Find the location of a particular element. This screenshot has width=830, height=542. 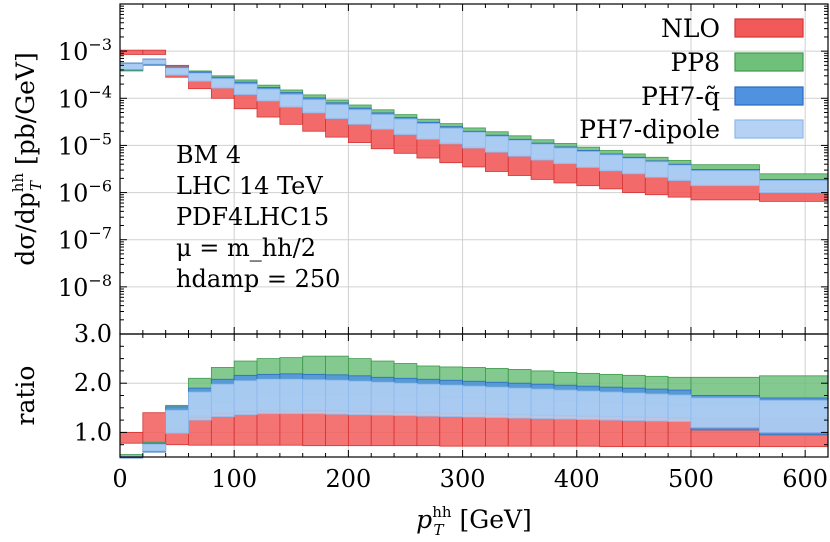

annotation-line: hdamp = 250 is located at coordinates (258, 279).